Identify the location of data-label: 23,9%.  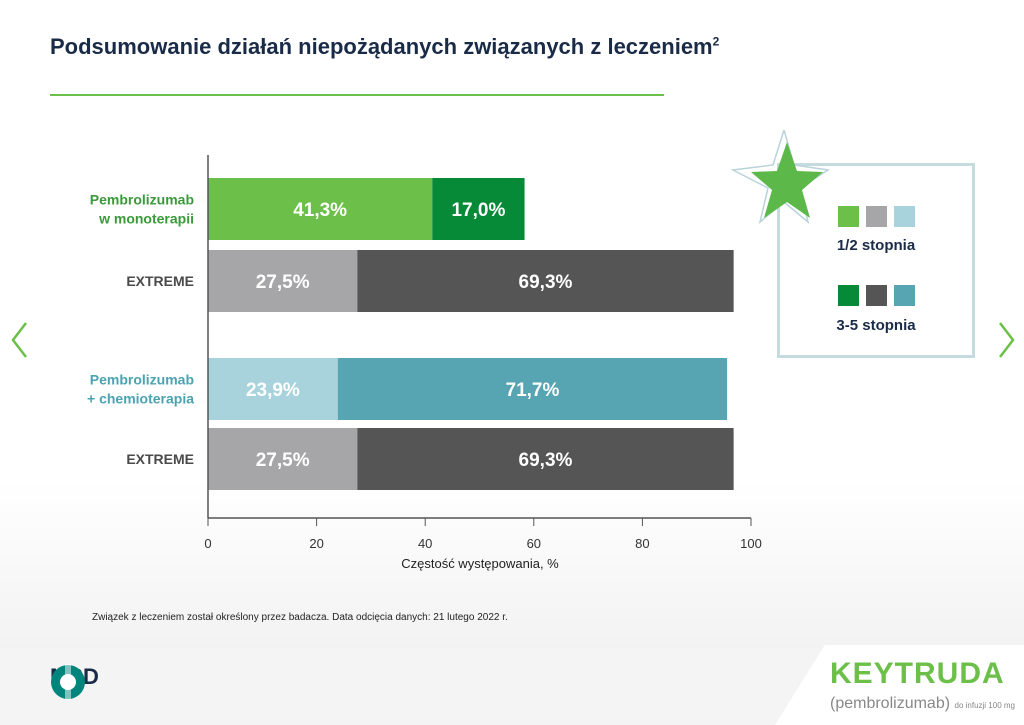
(273, 390).